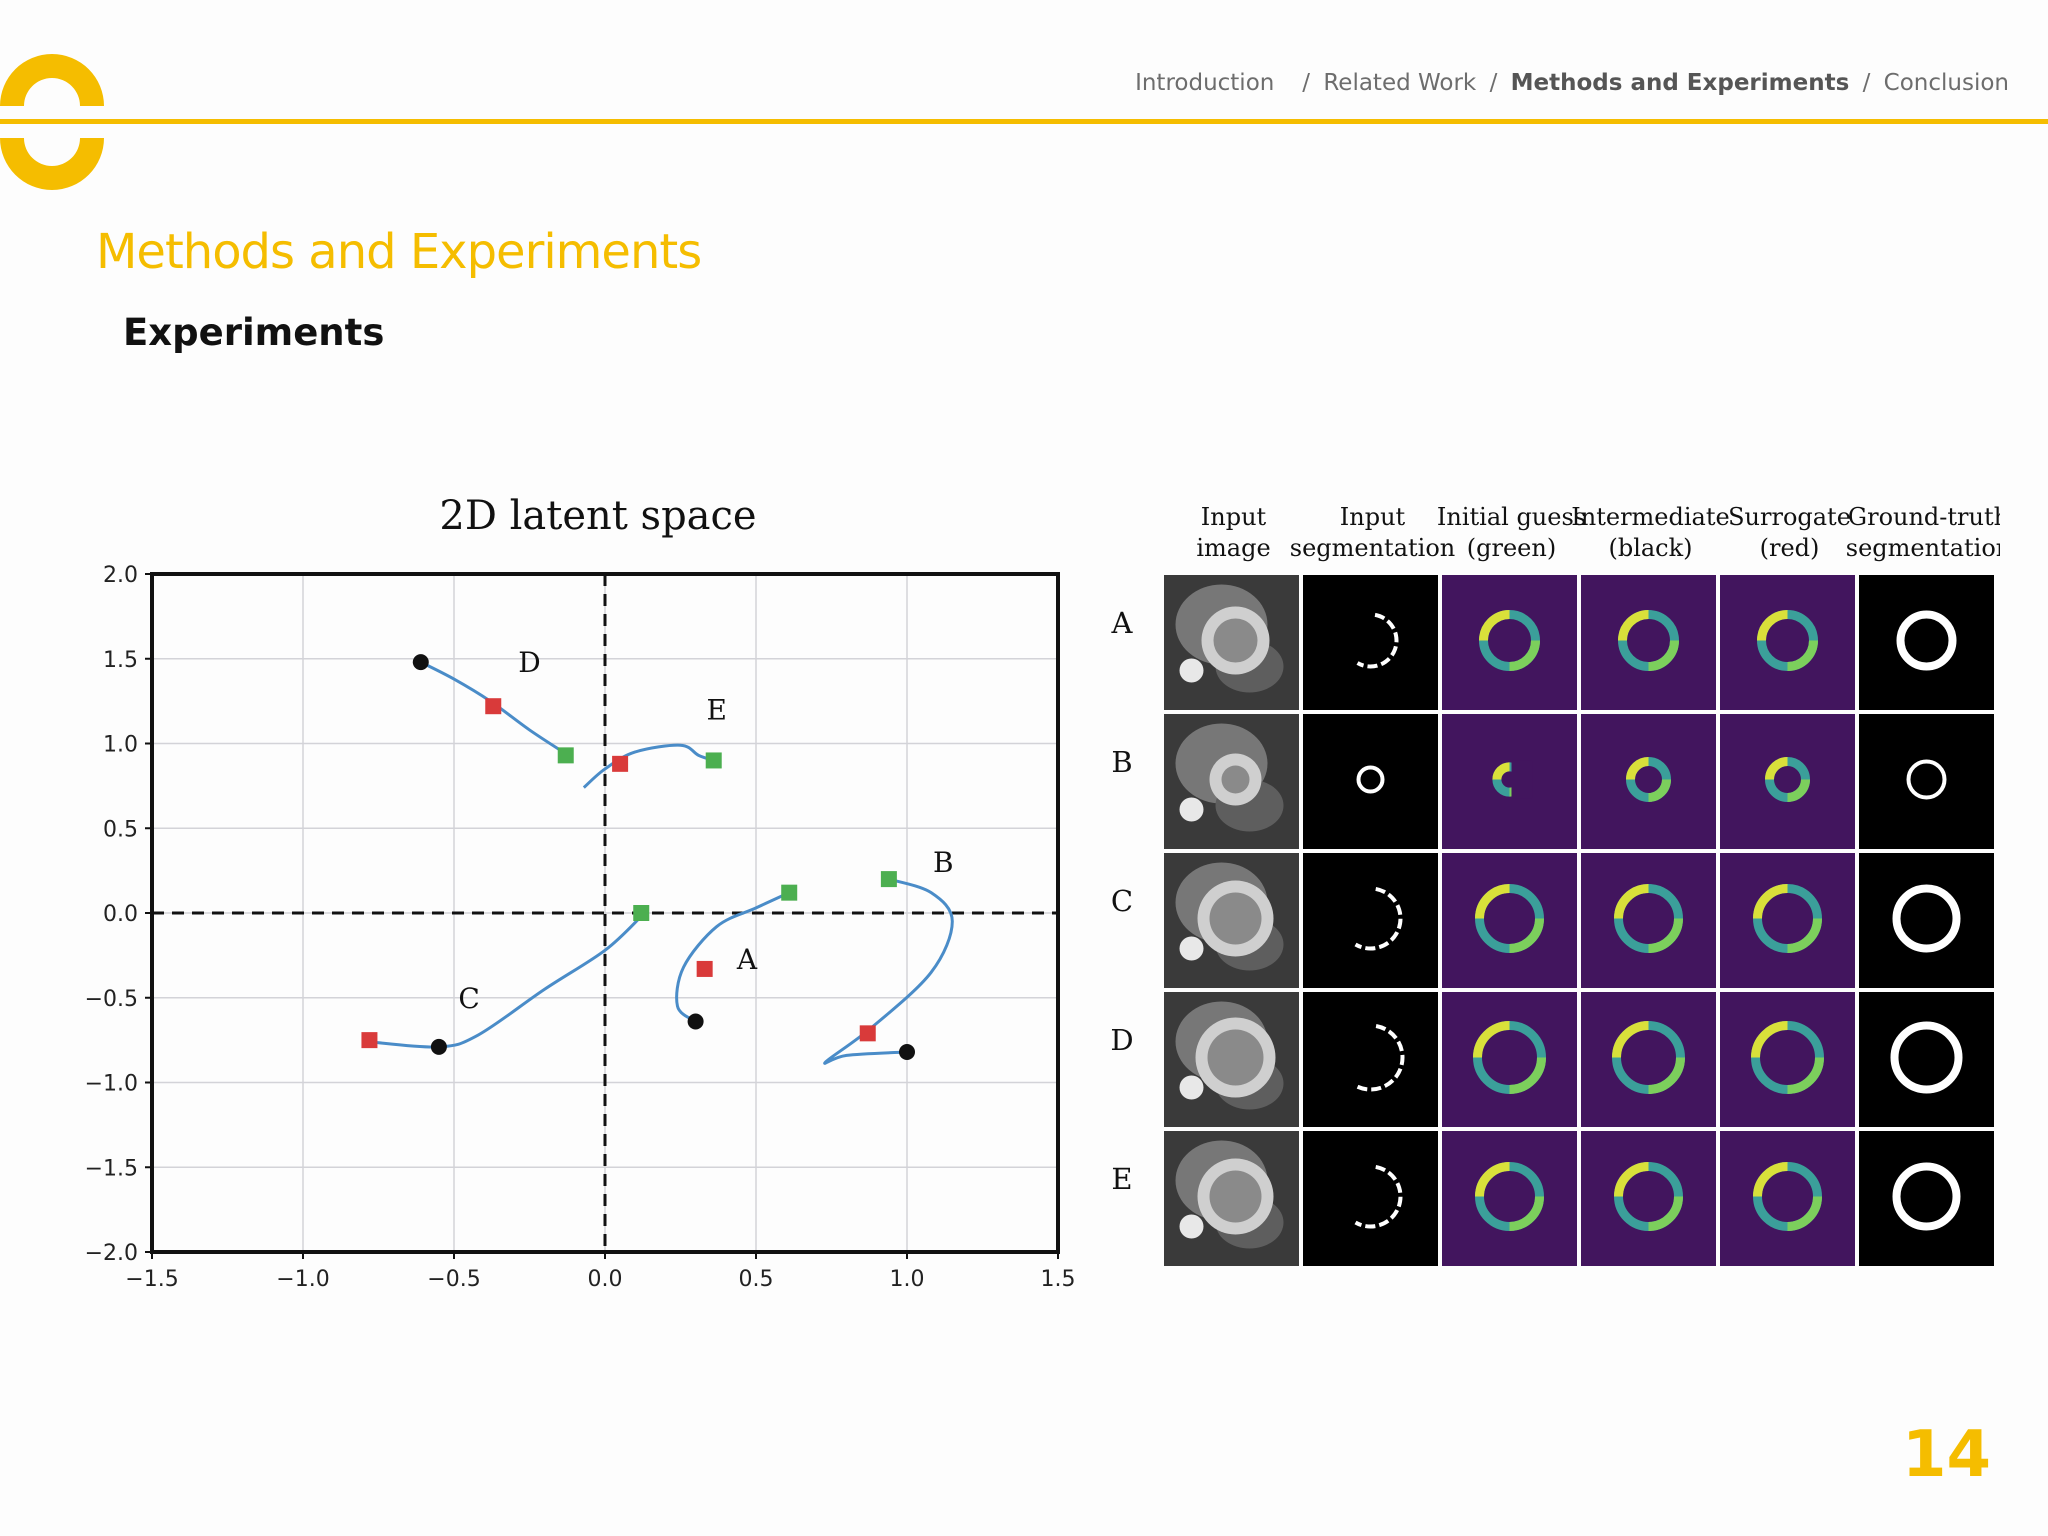  What do you see at coordinates (1400, 83) in the screenshot?
I see `nav-item-related-work: Related Work` at bounding box center [1400, 83].